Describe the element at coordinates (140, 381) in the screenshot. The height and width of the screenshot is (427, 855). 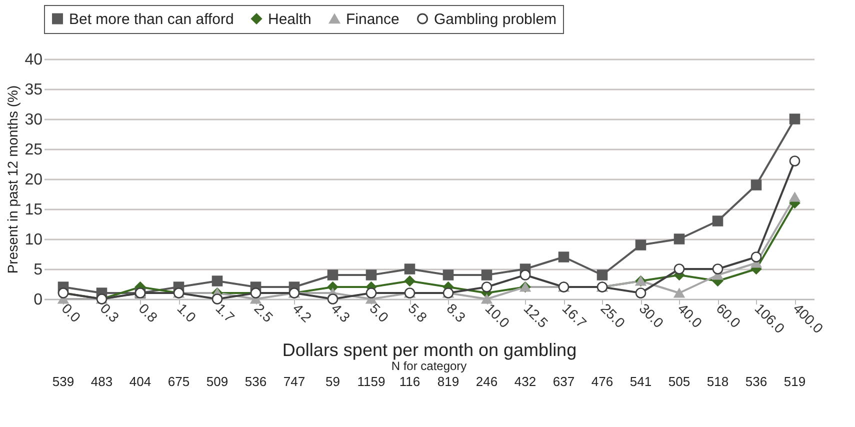
I see `text: 404` at that location.